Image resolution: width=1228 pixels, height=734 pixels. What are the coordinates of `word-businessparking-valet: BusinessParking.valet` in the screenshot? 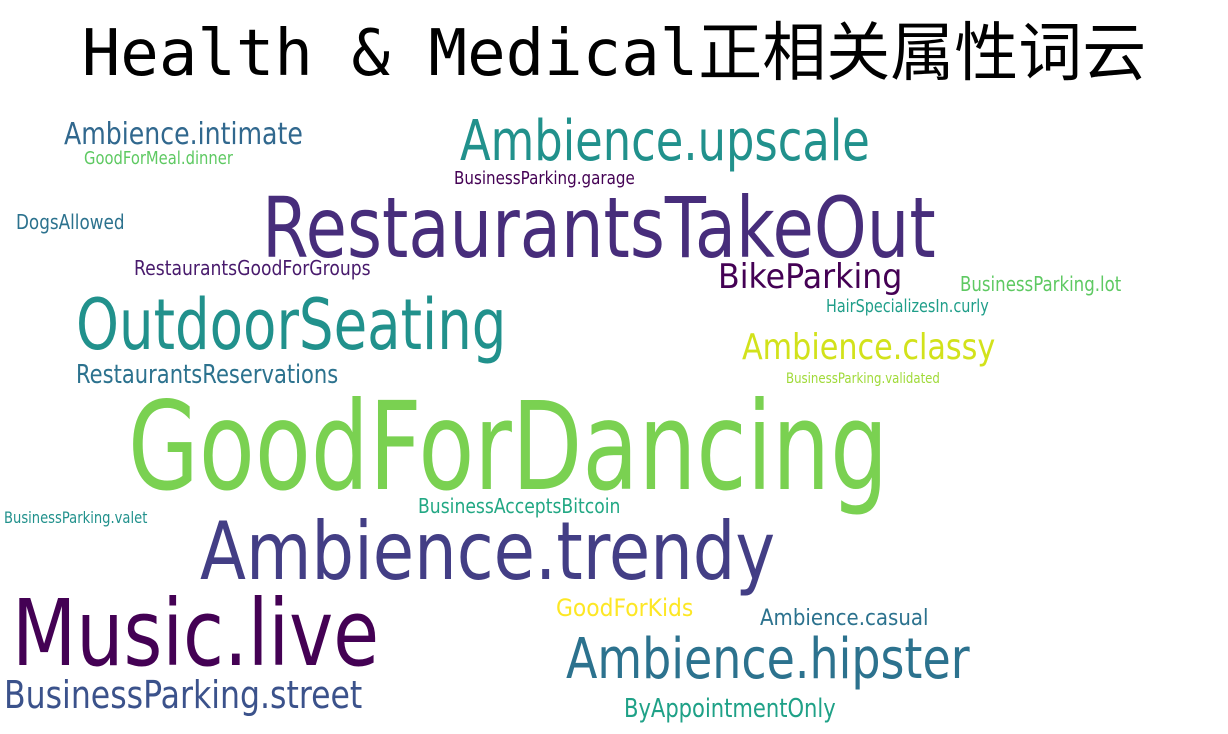 It's located at (76, 517).